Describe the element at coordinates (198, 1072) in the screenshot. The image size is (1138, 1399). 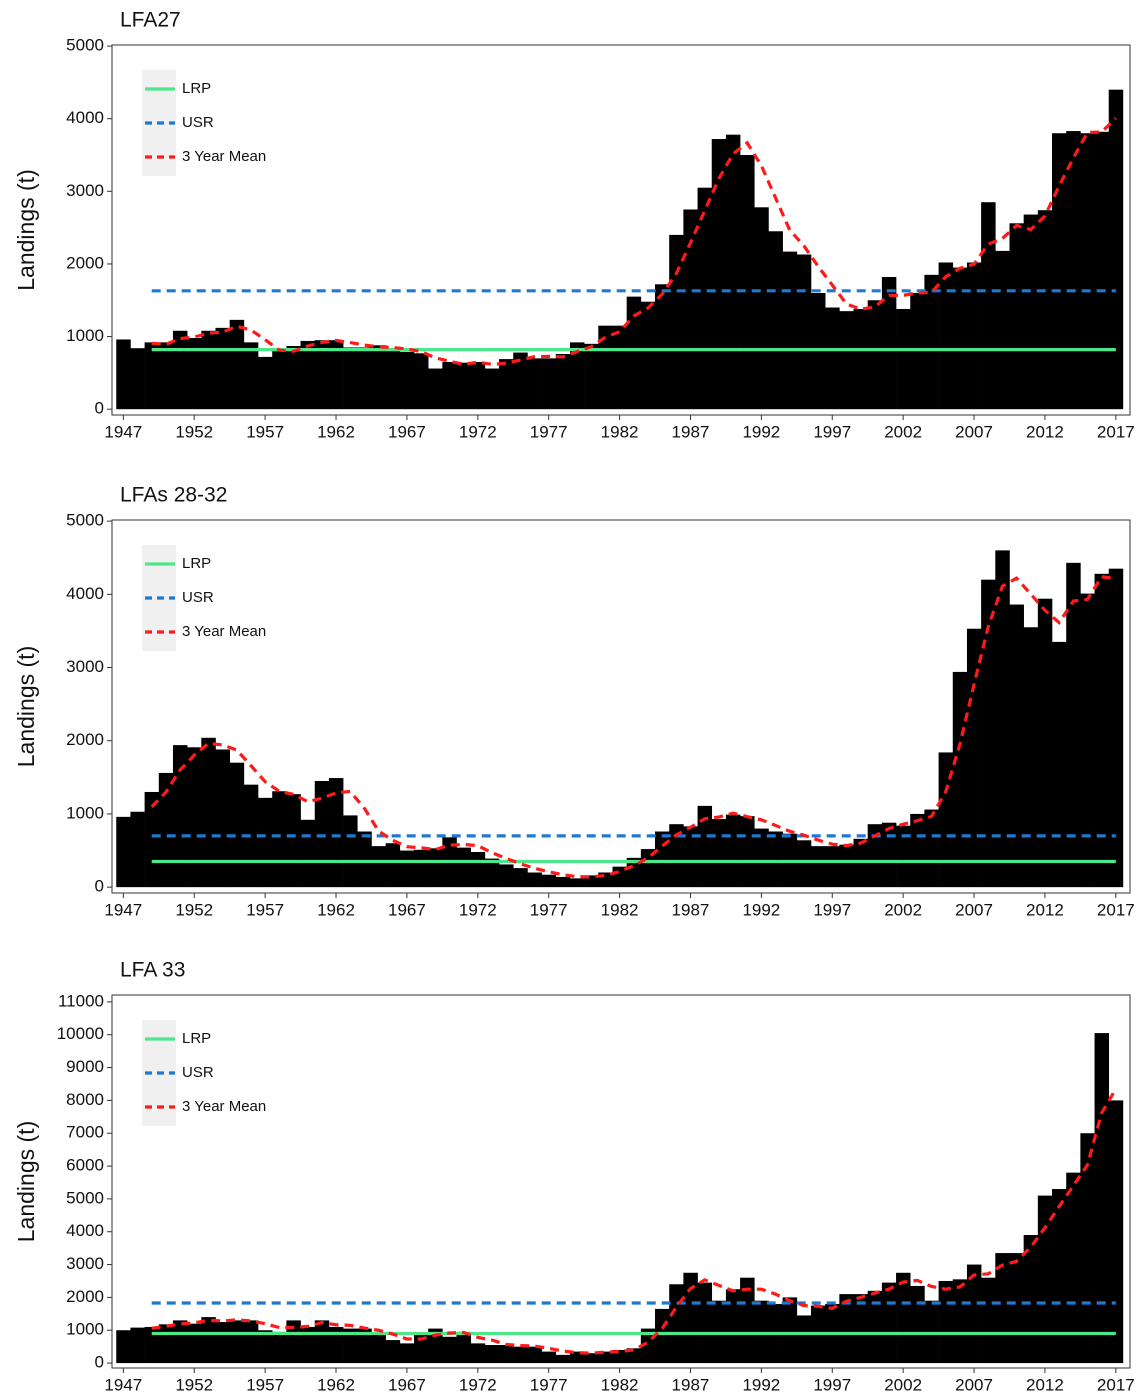
I see `legend-label: USR` at that location.